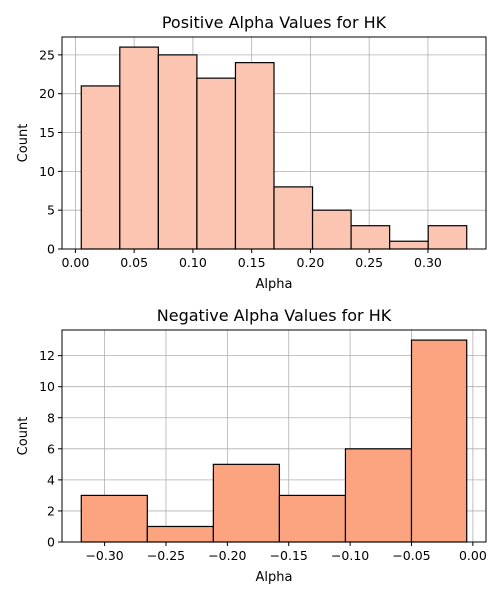  Describe the element at coordinates (51, 210) in the screenshot. I see `y-tick-label: 5` at that location.